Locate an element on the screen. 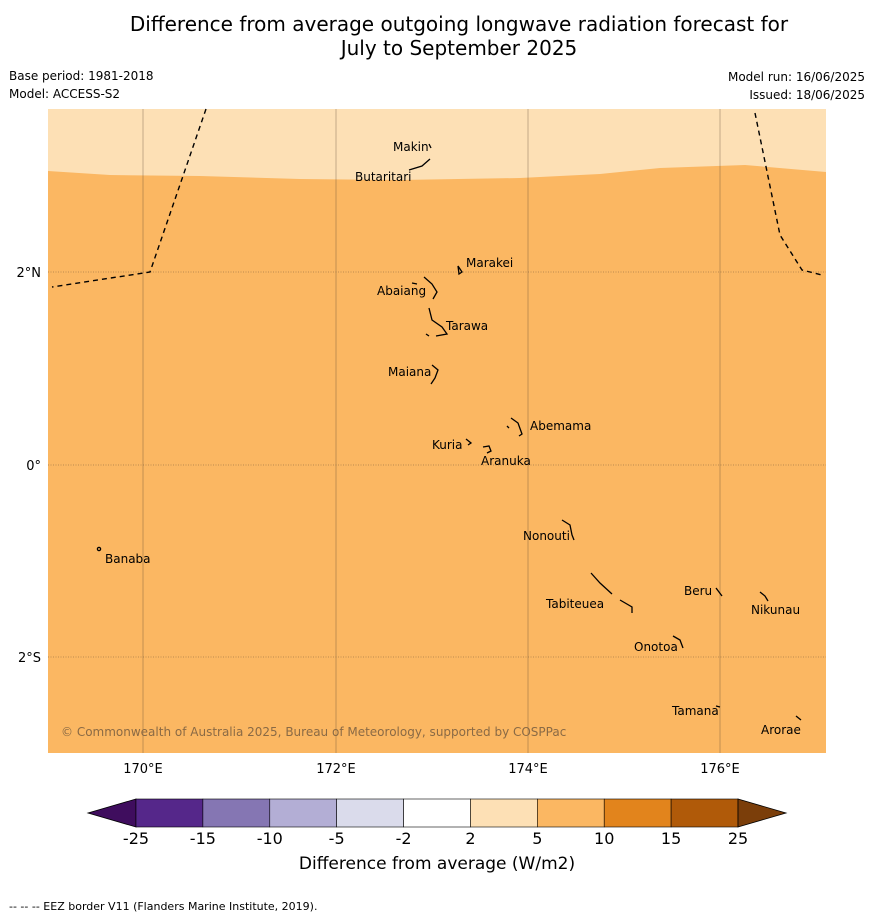 This screenshot has width=873, height=919. colorbar-tick-label: -10 is located at coordinates (269, 838).